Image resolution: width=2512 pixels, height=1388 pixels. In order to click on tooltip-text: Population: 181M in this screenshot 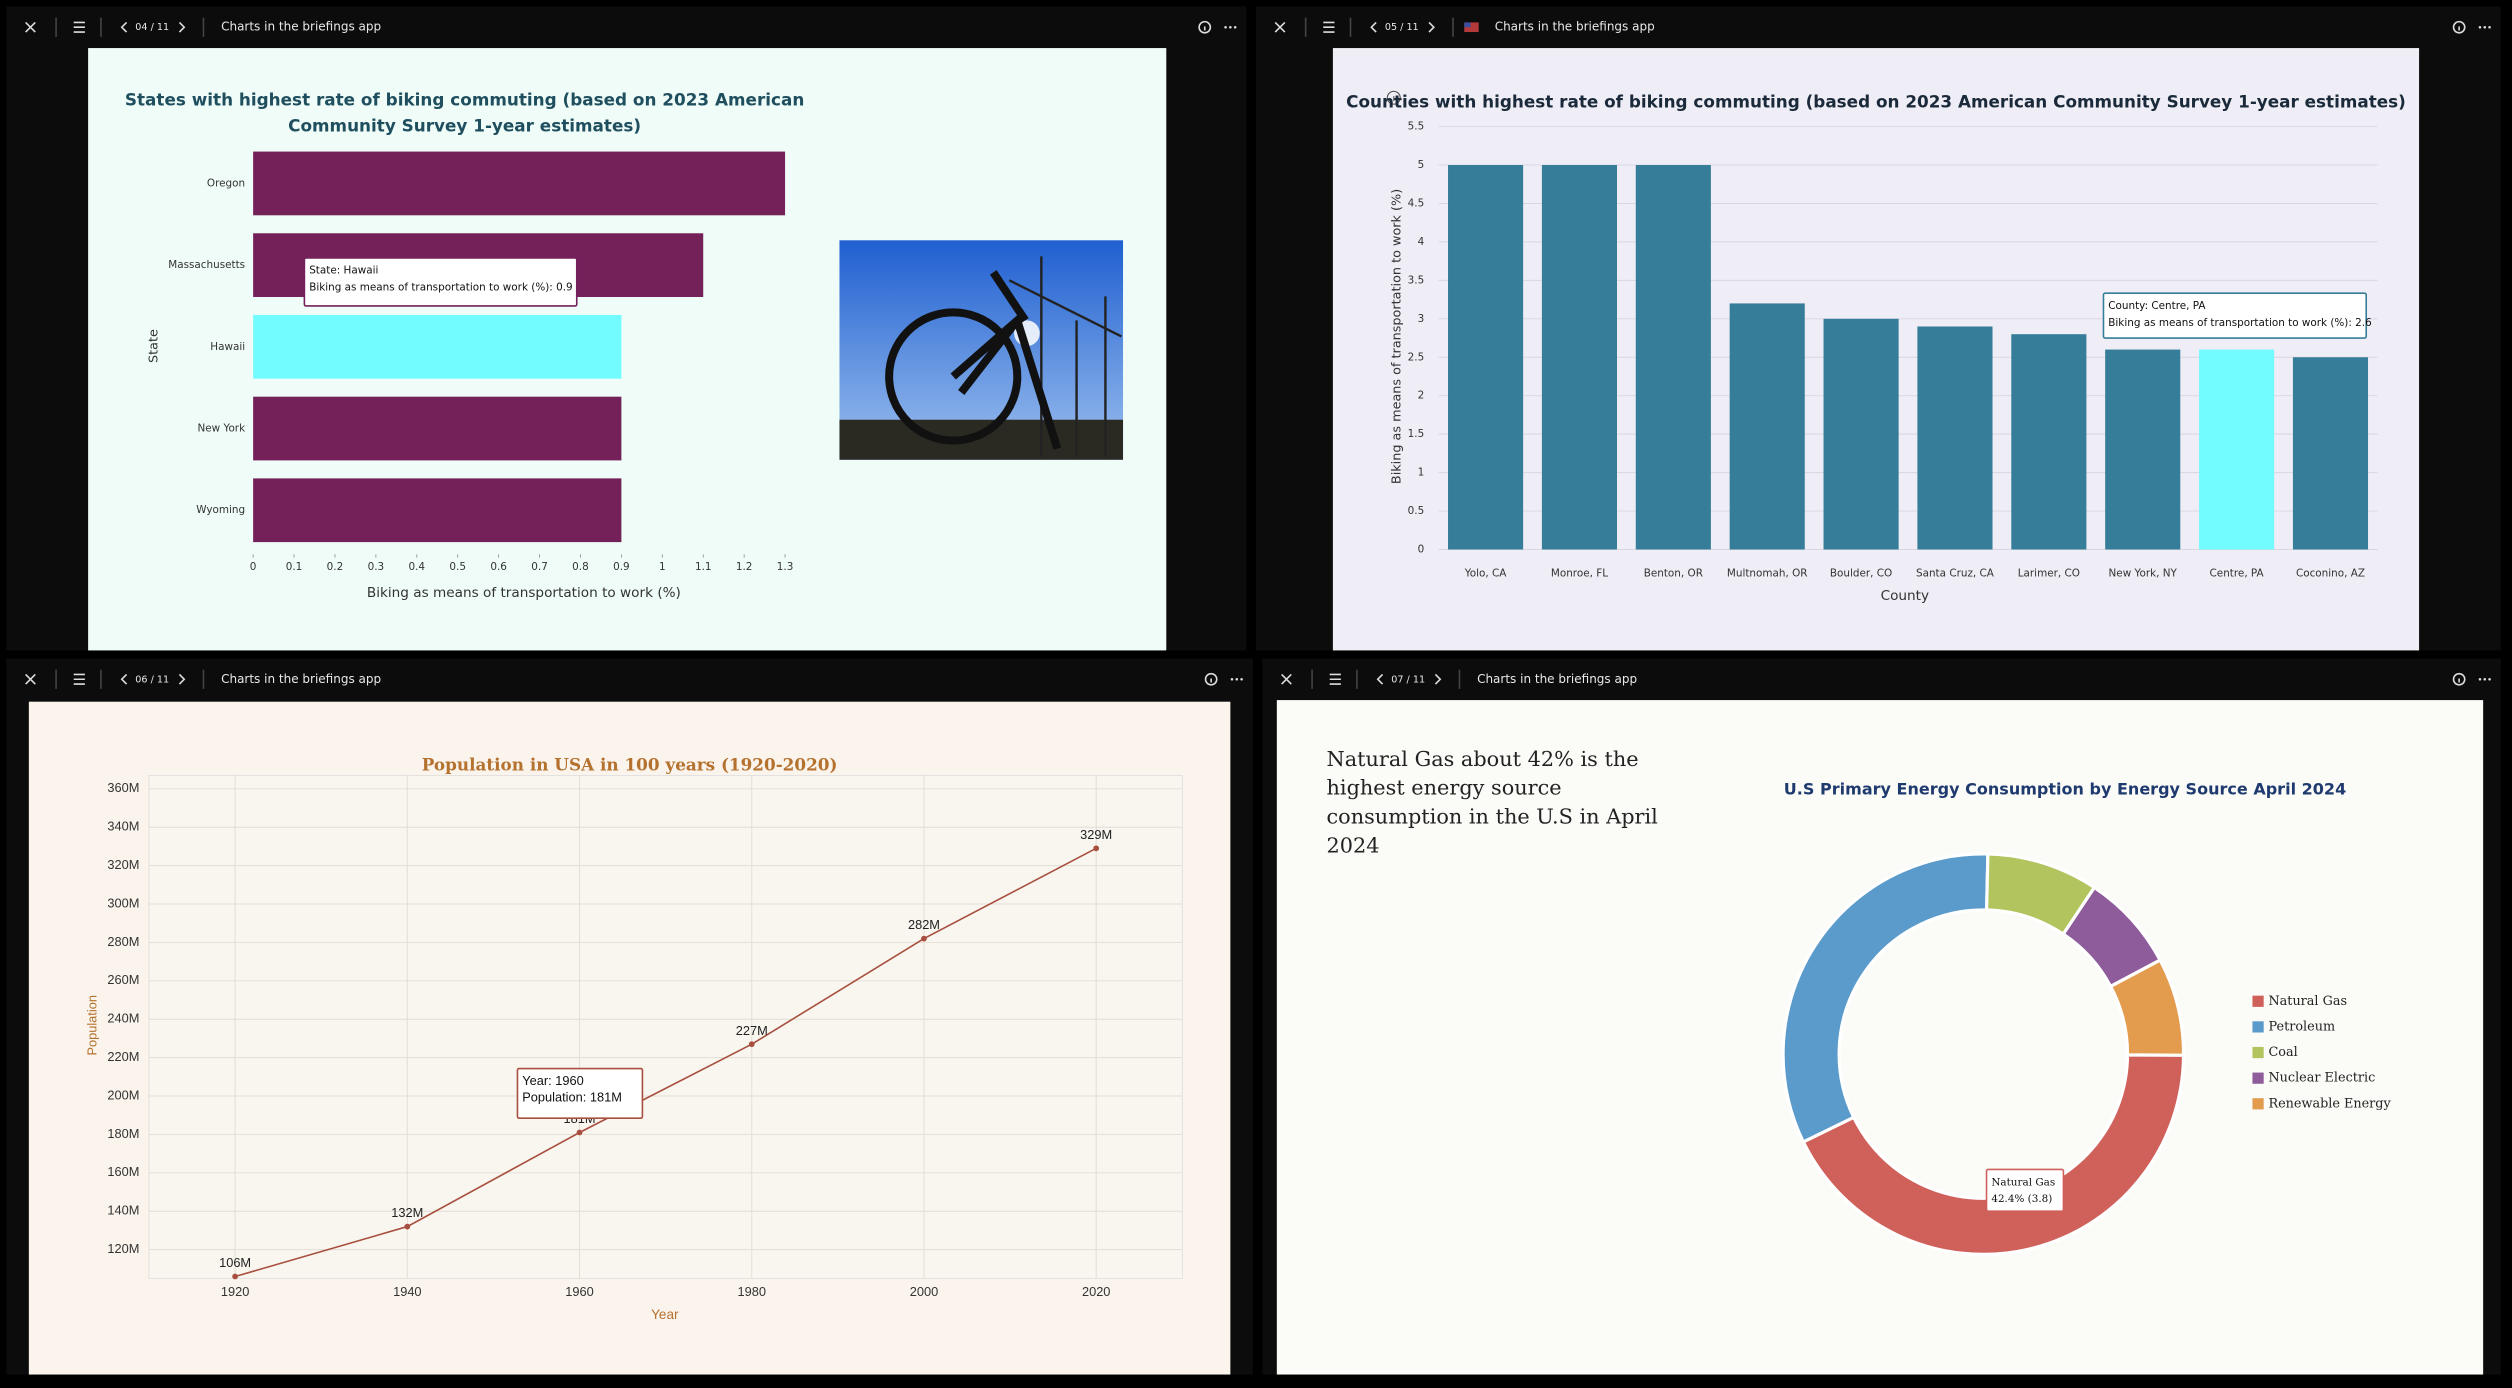, I will do `click(572, 1097)`.